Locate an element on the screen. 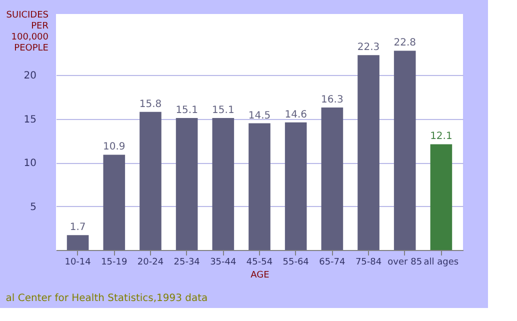  data-label: 12.1 is located at coordinates (441, 136).